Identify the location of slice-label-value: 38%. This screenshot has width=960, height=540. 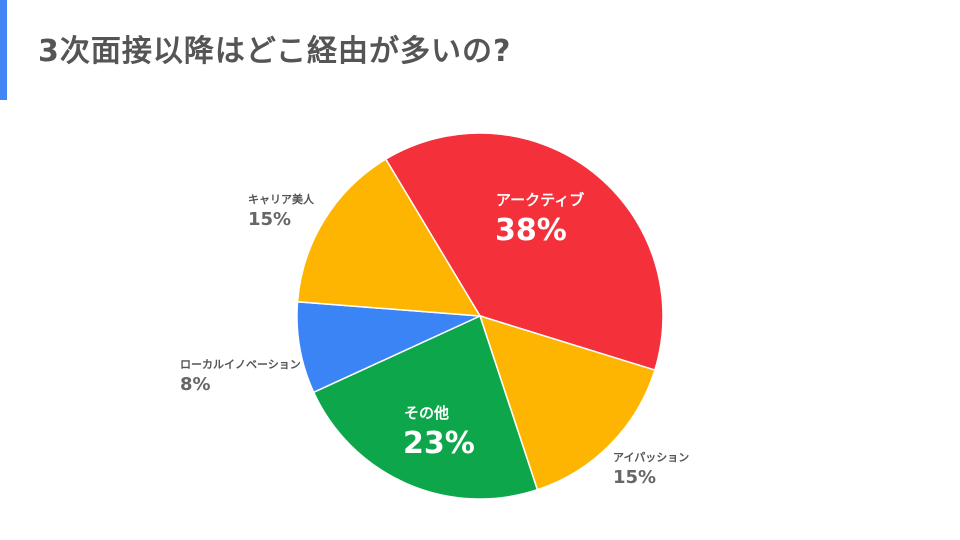
(531, 230).